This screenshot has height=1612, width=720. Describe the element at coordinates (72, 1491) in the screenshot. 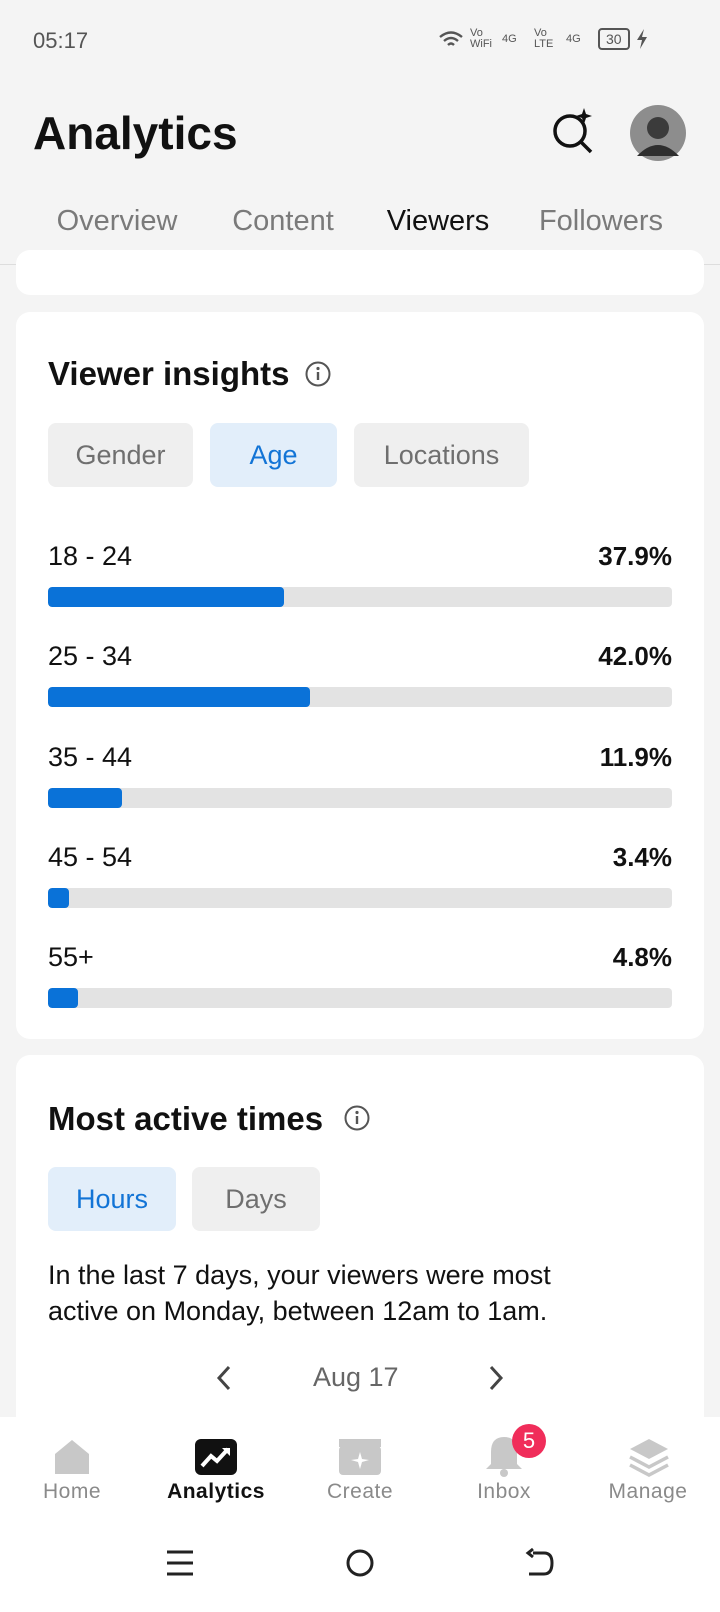

I see `nav-label: Home` at that location.